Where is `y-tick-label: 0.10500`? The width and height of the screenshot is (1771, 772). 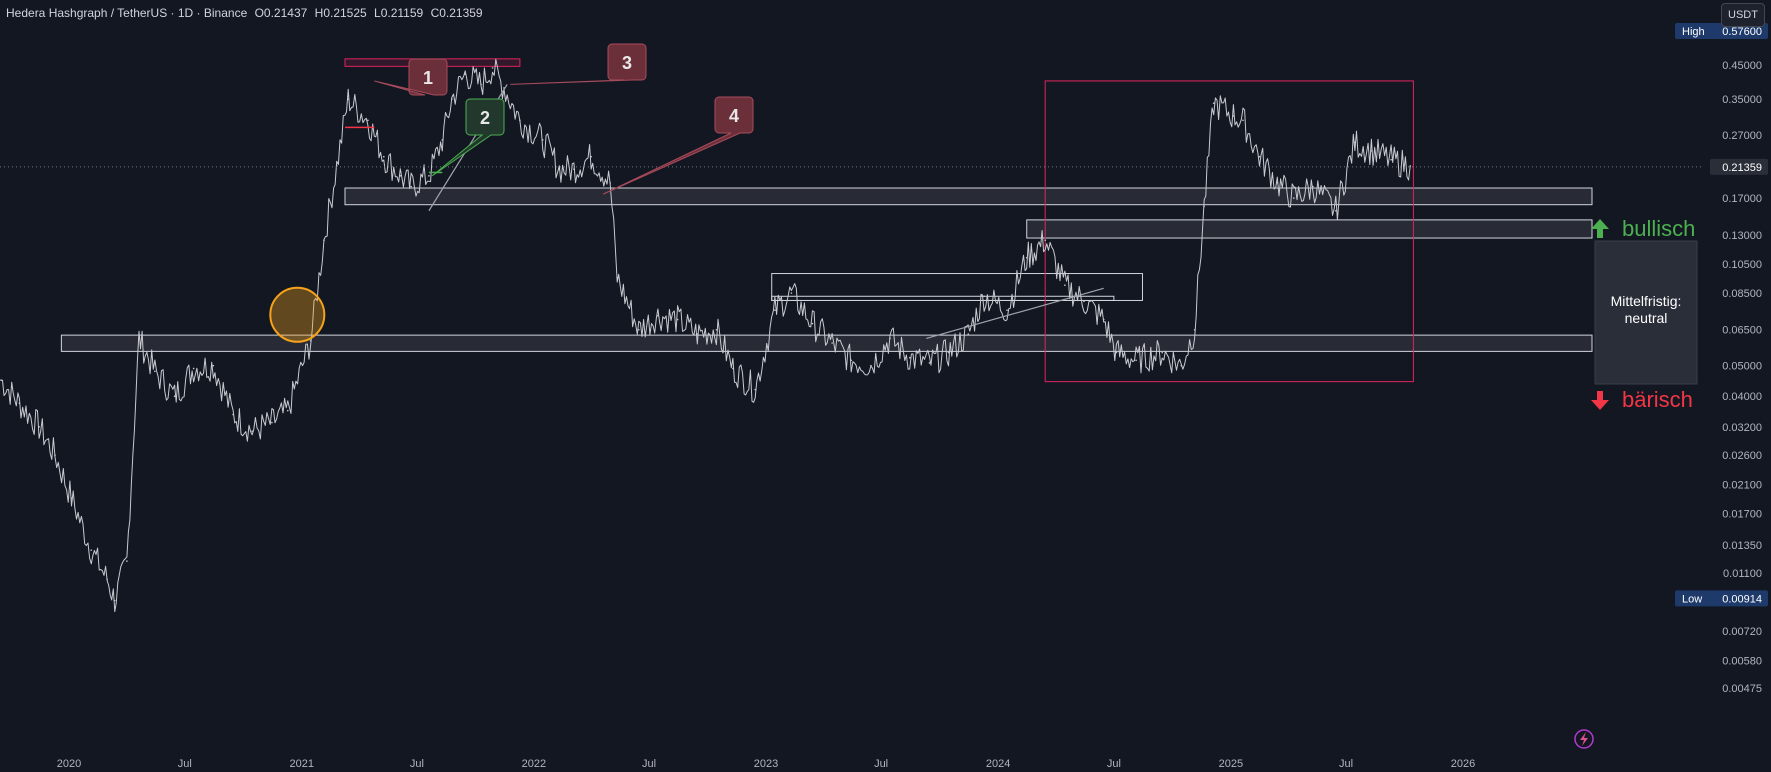
y-tick-label: 0.10500 is located at coordinates (1742, 265).